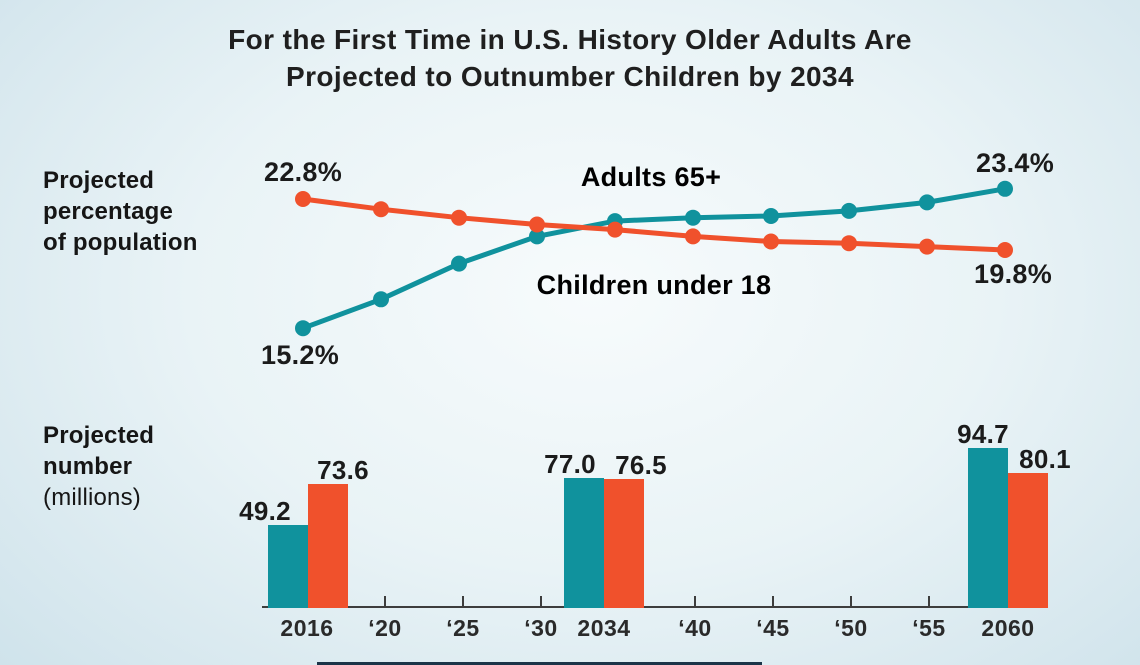  I want to click on tick-label-25: ‘25, so click(463, 628).